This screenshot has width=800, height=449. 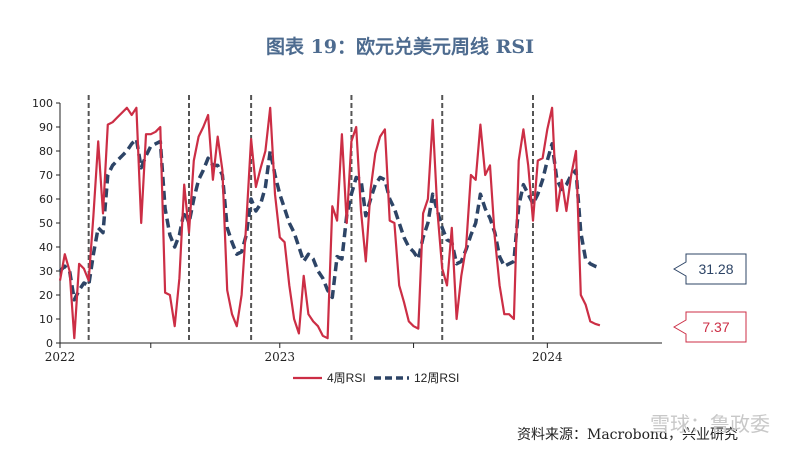 I want to click on legend-label-12w-rsi: 12周RSI, so click(x=436, y=378).